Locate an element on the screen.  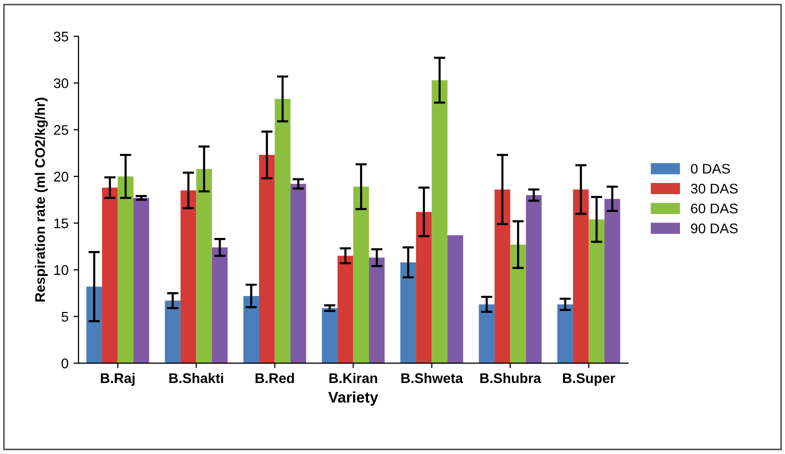
x-tick-label: B.Red is located at coordinates (275, 378).